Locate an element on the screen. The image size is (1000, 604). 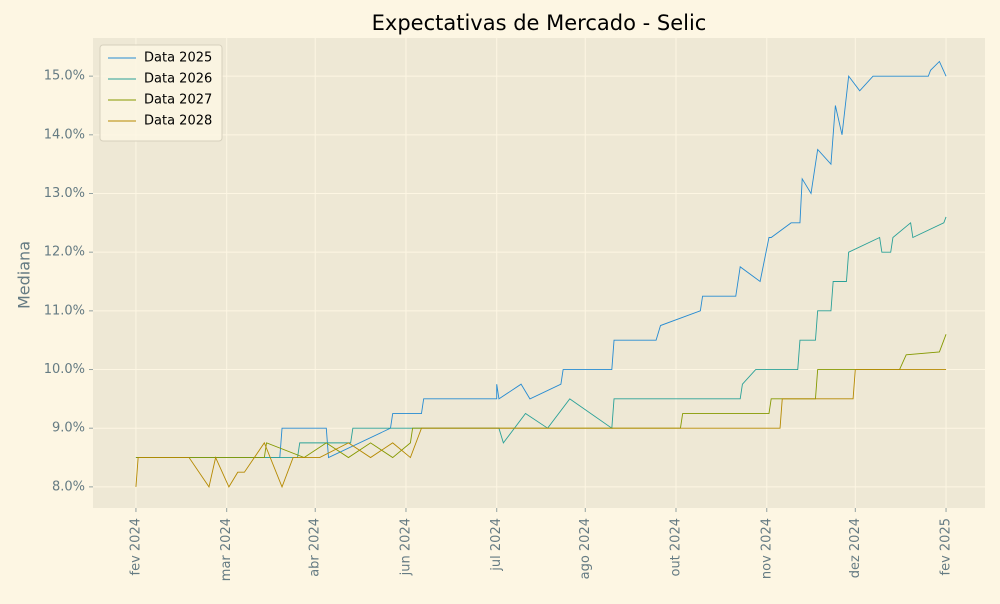
legend-label: Data 2028 is located at coordinates (178, 121).